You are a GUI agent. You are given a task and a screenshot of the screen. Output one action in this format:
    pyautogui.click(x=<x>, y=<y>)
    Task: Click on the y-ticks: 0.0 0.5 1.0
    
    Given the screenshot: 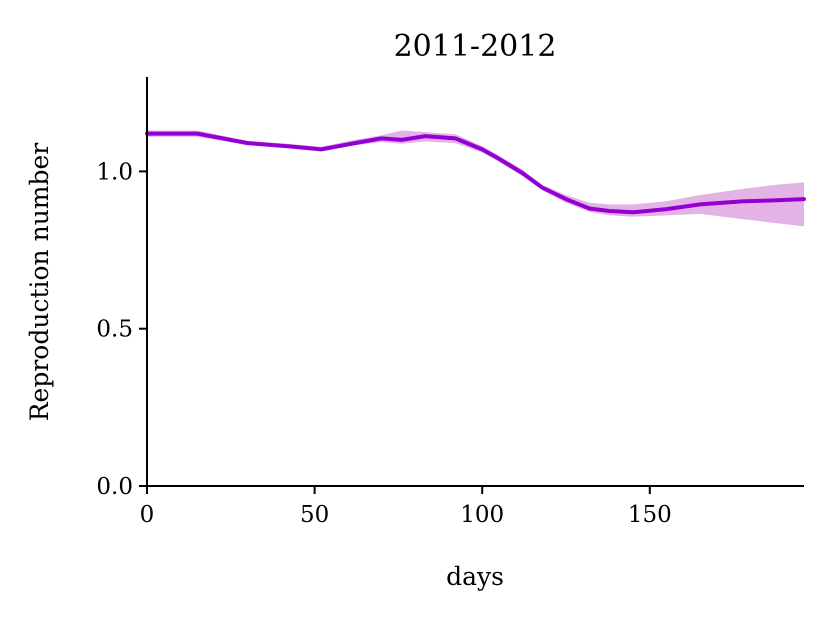 What is the action you would take?
    pyautogui.click(x=121, y=329)
    